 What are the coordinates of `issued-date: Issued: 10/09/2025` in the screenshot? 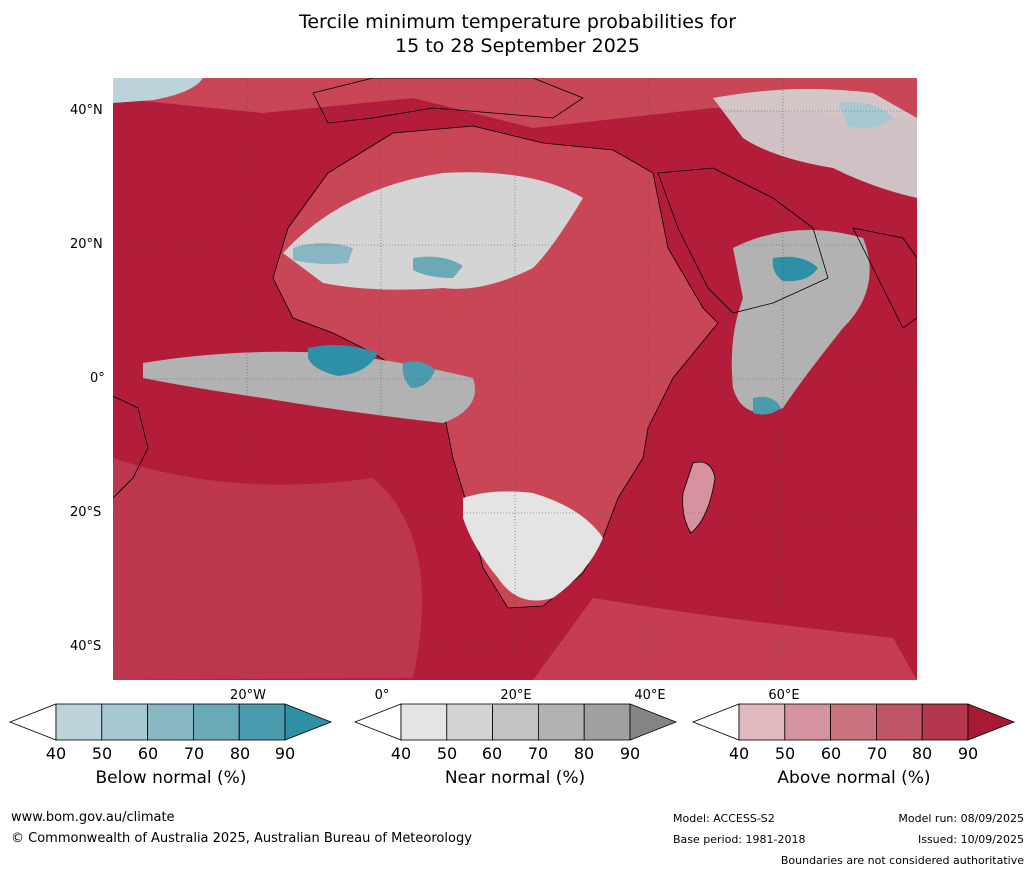 It's located at (970, 839).